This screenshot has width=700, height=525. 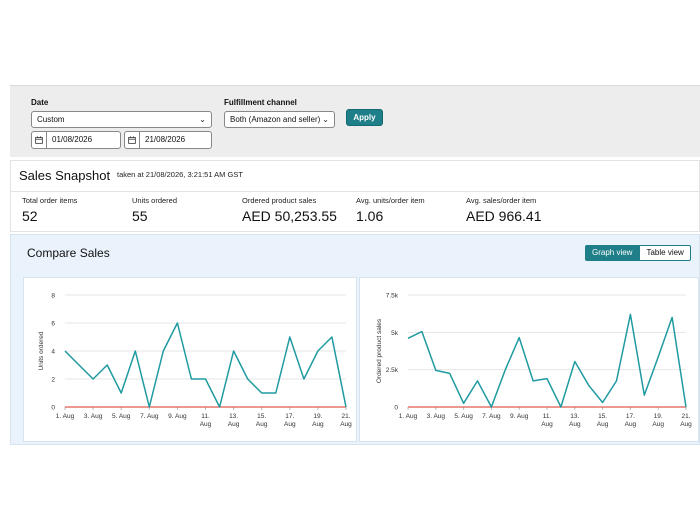 What do you see at coordinates (121, 119) in the screenshot?
I see `date-range-select: Custom ⌄` at bounding box center [121, 119].